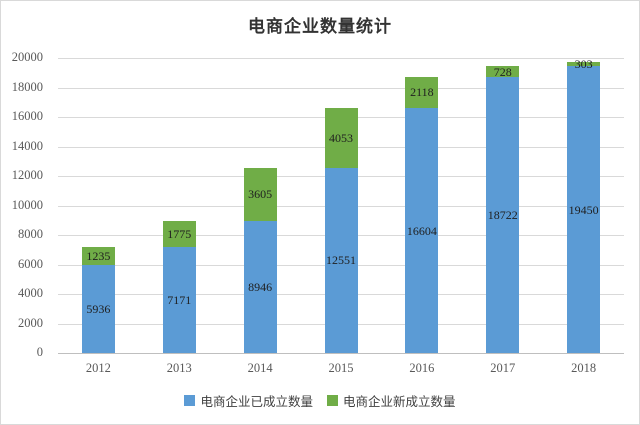 The width and height of the screenshot is (640, 425). I want to click on legend: 电商企业已成立数量 电商企业新成立数量, so click(320, 400).